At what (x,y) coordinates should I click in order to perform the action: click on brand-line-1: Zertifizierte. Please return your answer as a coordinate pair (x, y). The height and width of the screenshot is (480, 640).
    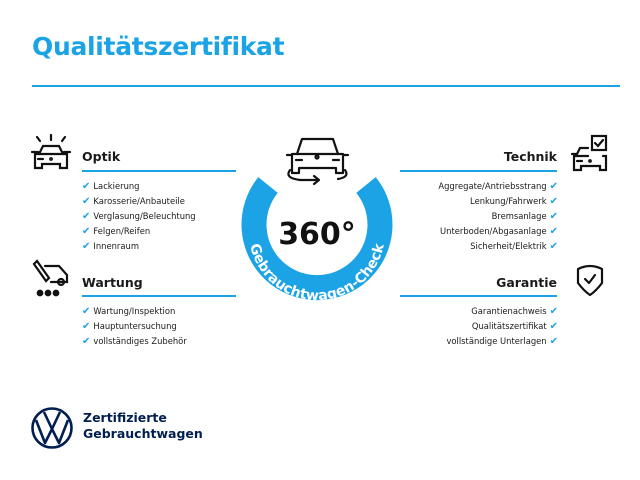
    Looking at the image, I should click on (125, 417).